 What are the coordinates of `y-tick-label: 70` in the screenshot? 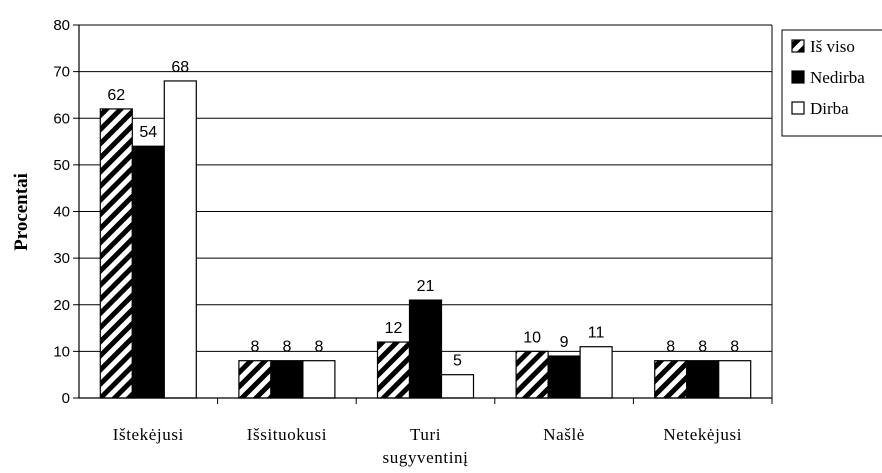 It's located at (61, 72).